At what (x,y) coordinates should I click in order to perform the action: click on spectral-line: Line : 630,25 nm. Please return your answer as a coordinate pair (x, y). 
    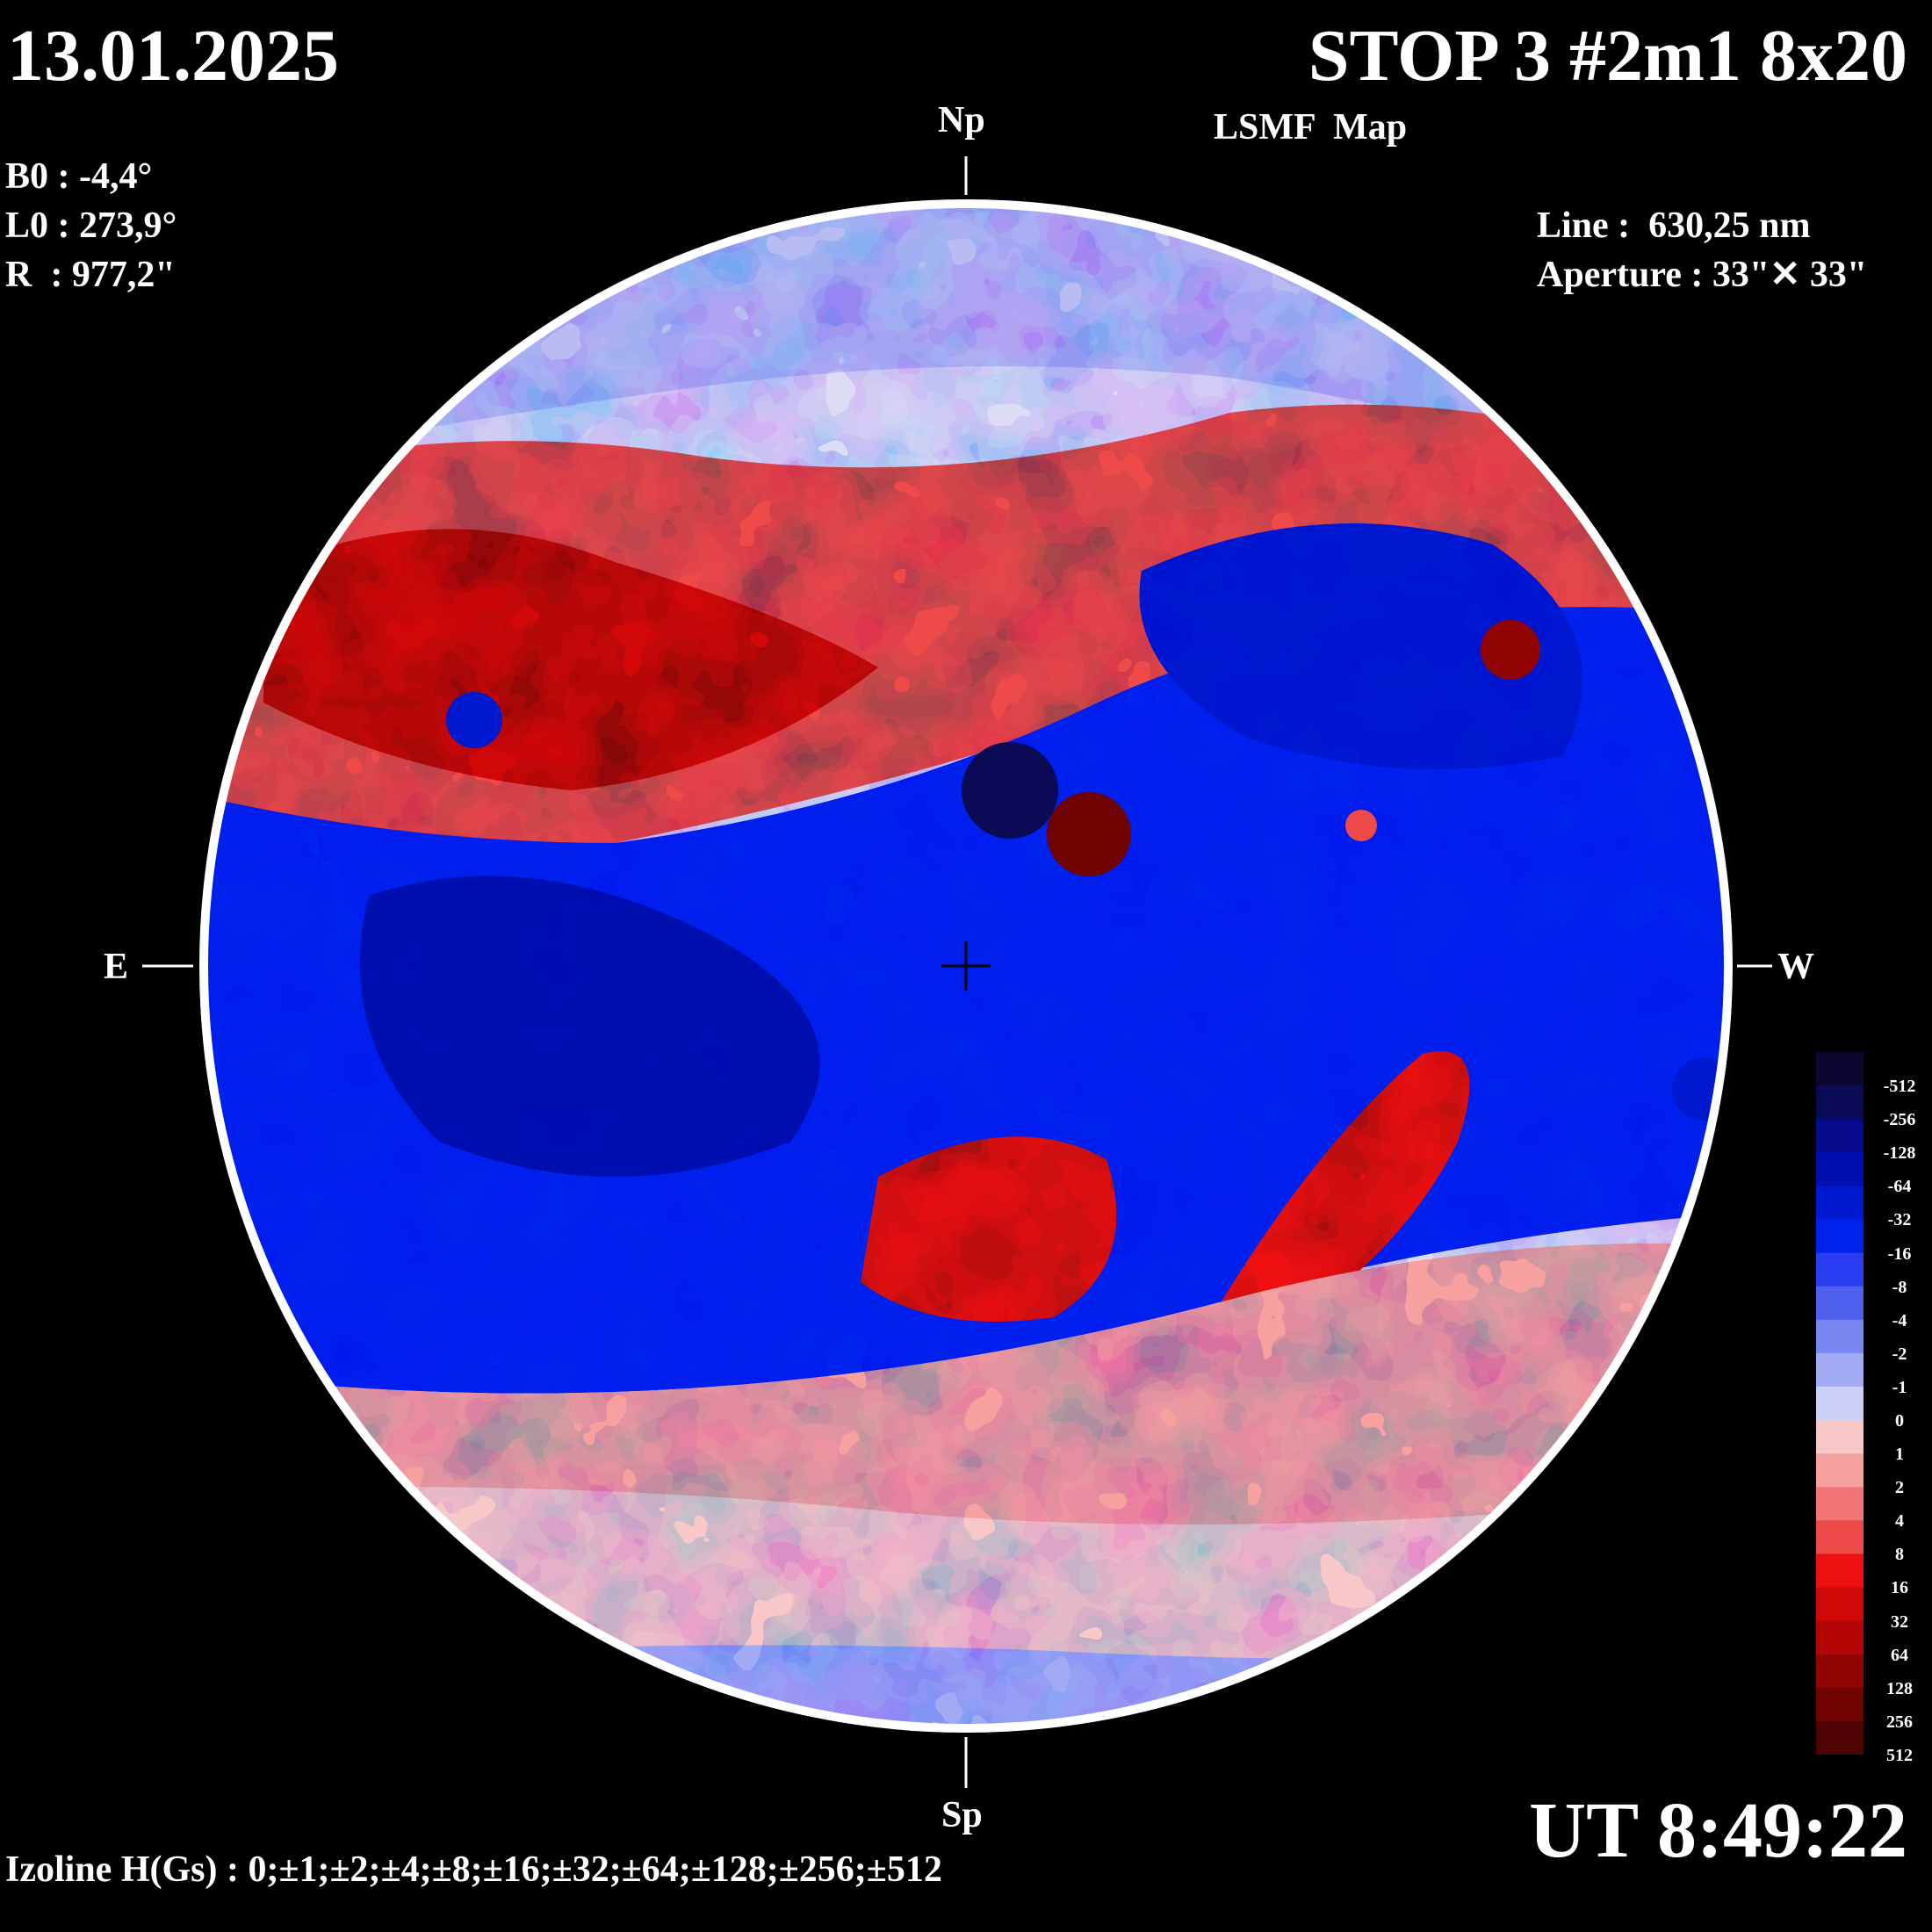
    Looking at the image, I should click on (1674, 226).